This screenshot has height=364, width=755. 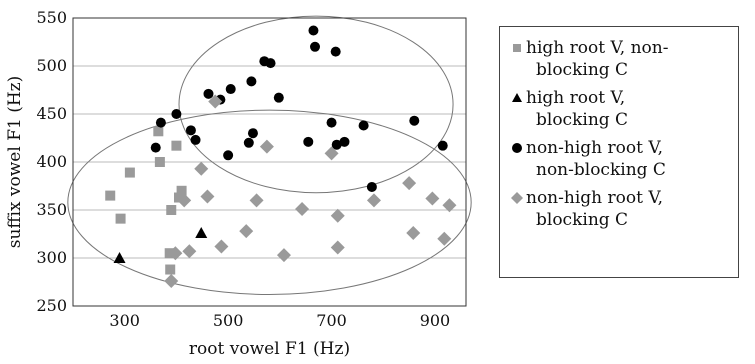 What do you see at coordinates (619, 59) in the screenshot?
I see `legend-item-high-nonblocking: high root V, non- blocking C` at bounding box center [619, 59].